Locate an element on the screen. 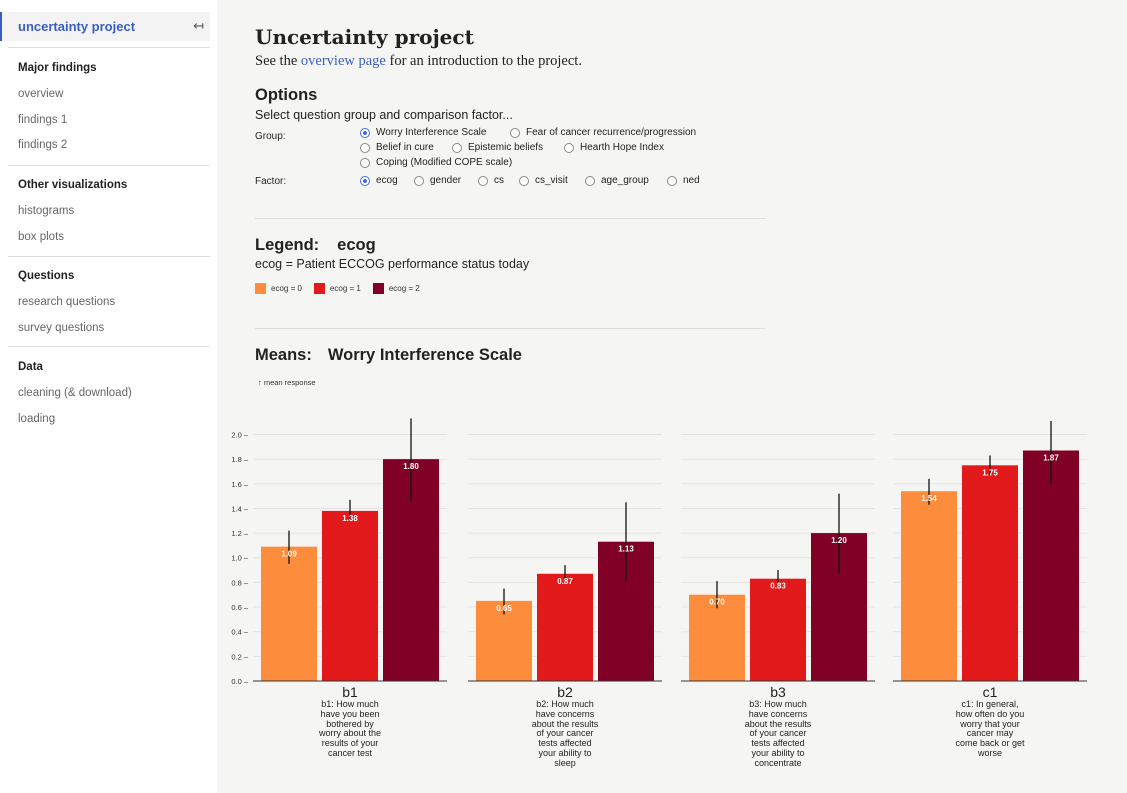  data-label: 1.13 is located at coordinates (626, 549).